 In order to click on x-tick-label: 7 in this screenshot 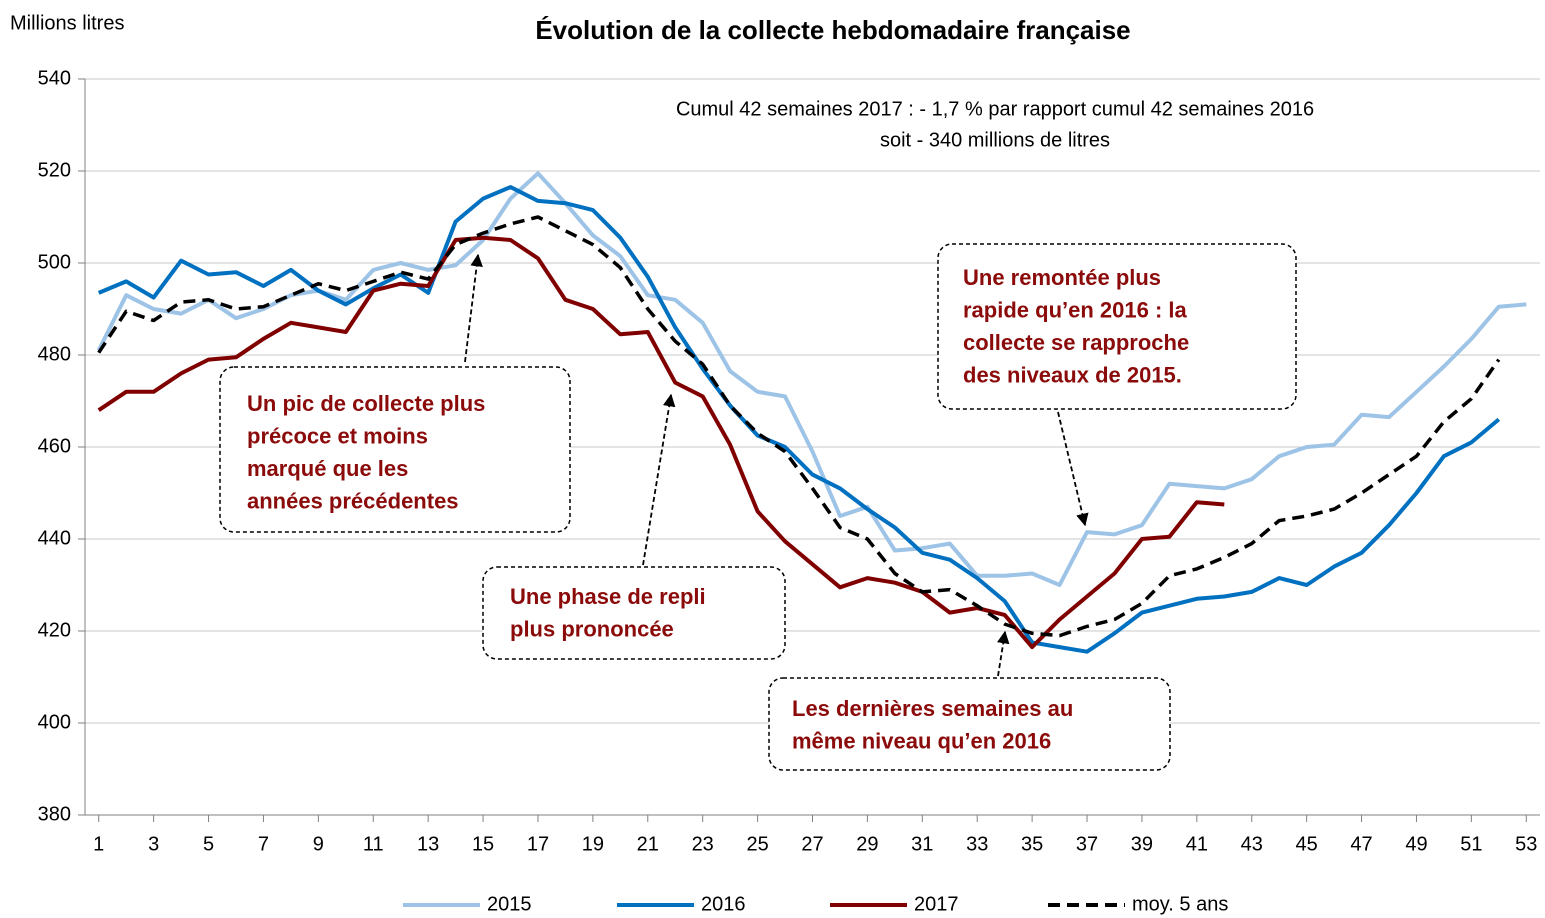, I will do `click(263, 844)`.